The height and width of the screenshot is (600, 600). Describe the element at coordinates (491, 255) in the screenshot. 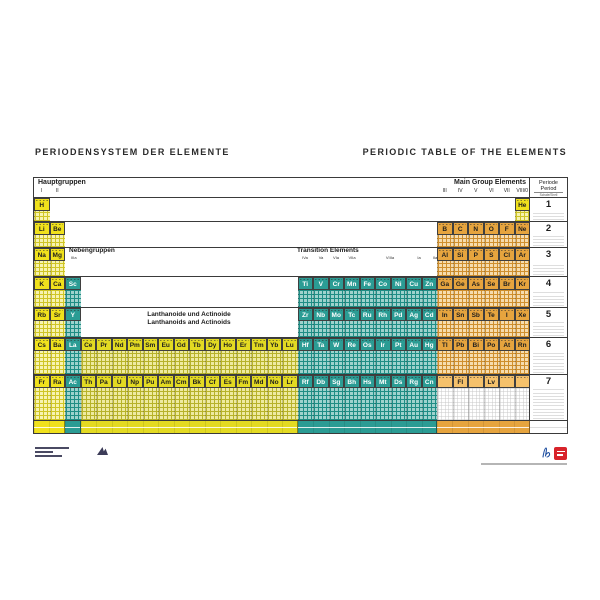

I see `element-symbol: S` at that location.